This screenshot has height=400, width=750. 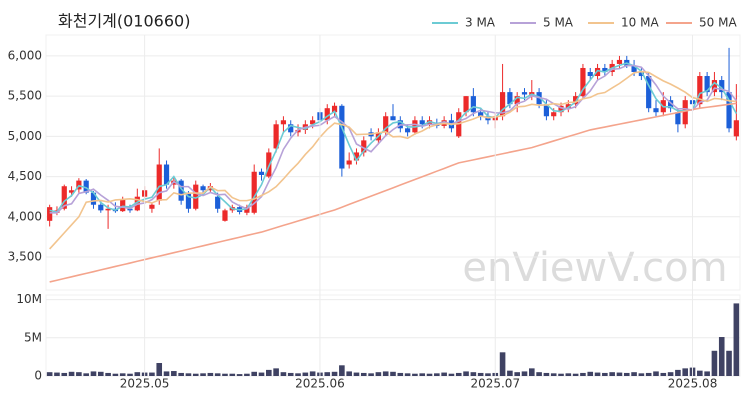 I want to click on x-tick-label: 2025.07, so click(x=495, y=384).